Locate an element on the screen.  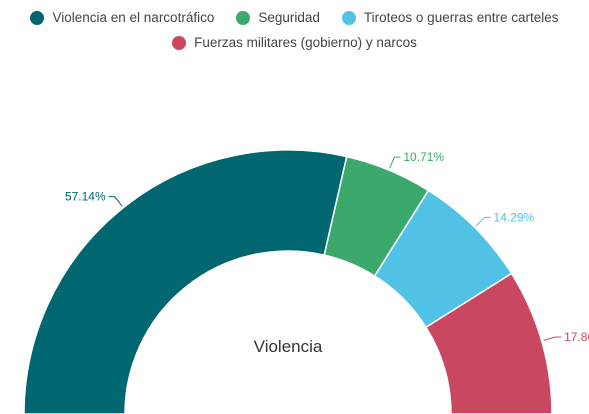
center-label: Violencia is located at coordinates (288, 346).